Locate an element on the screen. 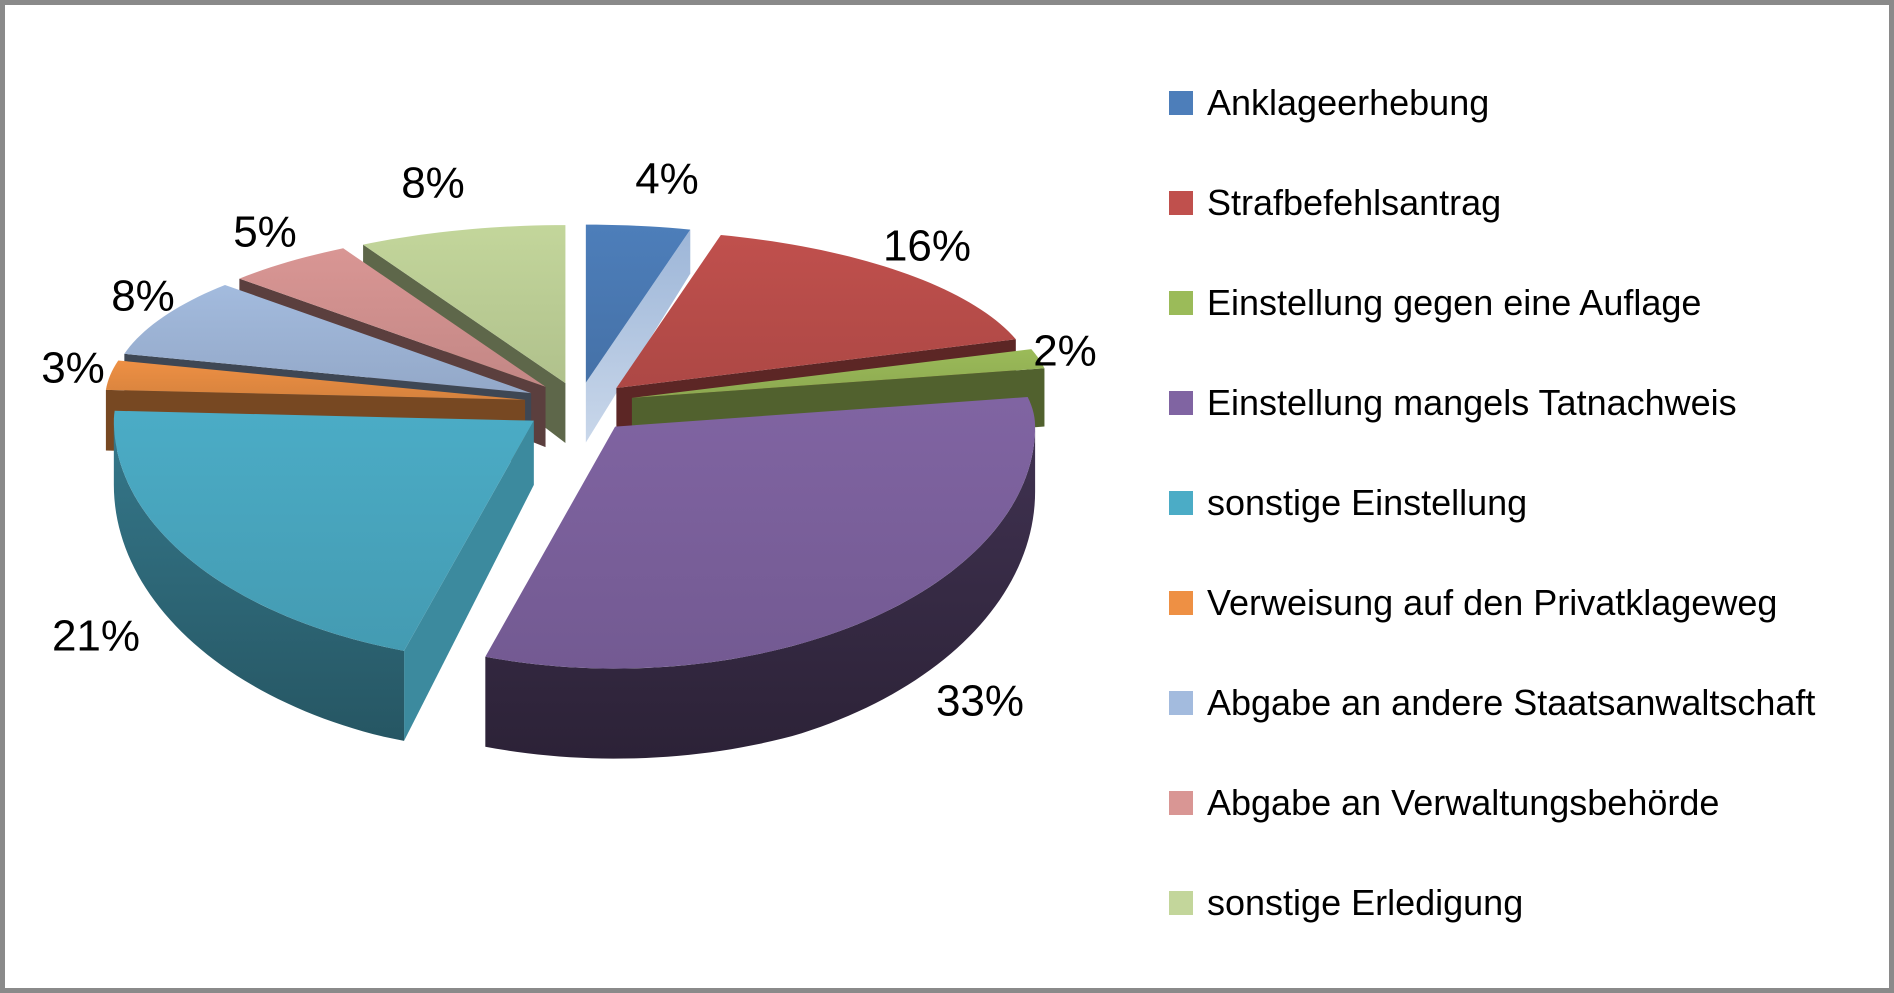 Image resolution: width=1894 pixels, height=993 pixels. legend-label-3: Einstellung mangels Tatnachweis is located at coordinates (1472, 402).